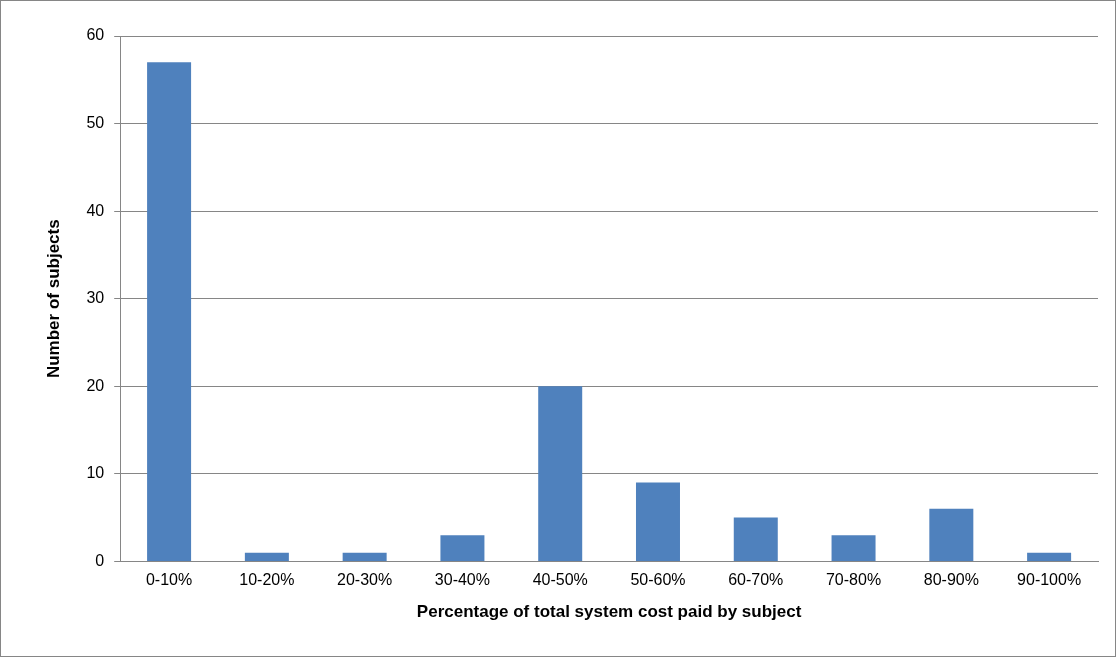  What do you see at coordinates (365, 580) in the screenshot?
I see `x-tick-label: 20-30%` at bounding box center [365, 580].